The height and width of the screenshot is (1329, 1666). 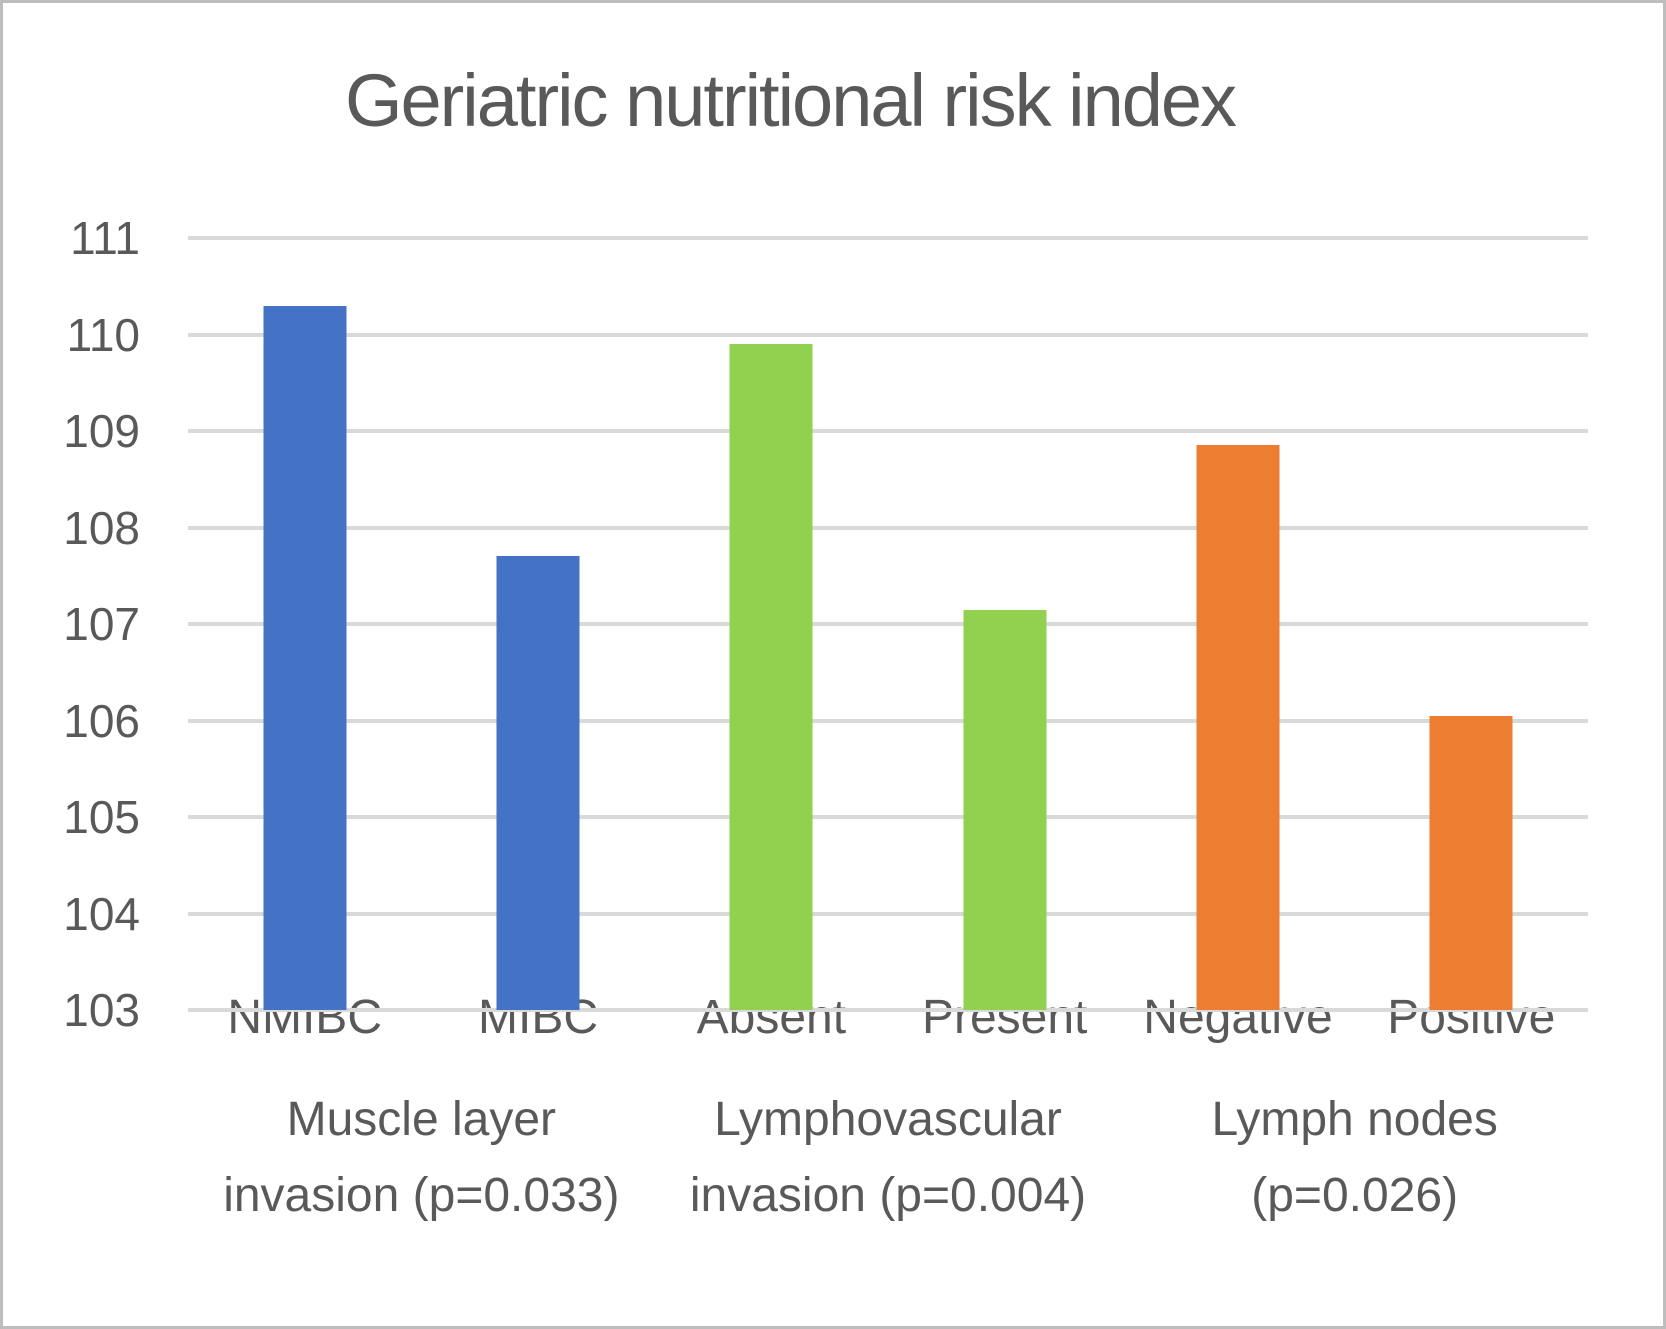 What do you see at coordinates (101, 720) in the screenshot?
I see `y-tick-label-106: 106` at bounding box center [101, 720].